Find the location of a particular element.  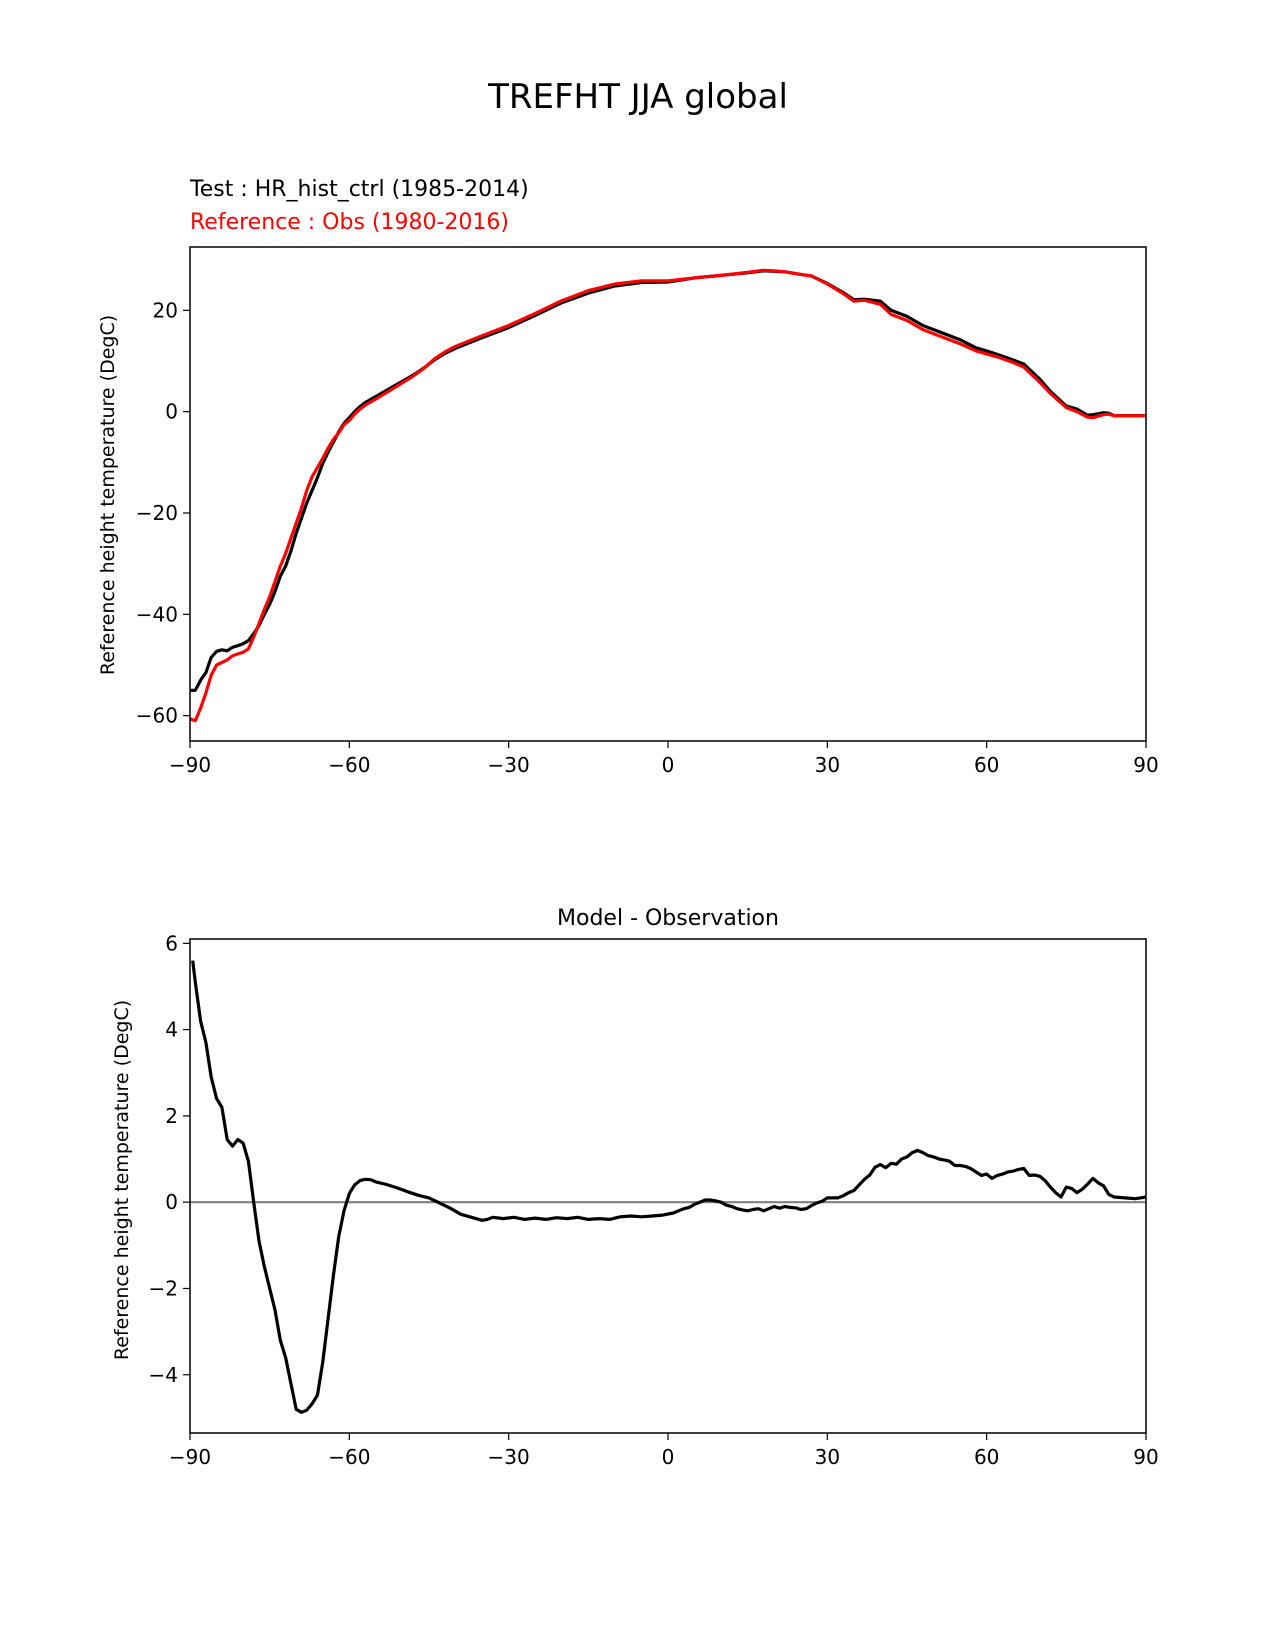

y-tick-label: −20 is located at coordinates (157, 513).